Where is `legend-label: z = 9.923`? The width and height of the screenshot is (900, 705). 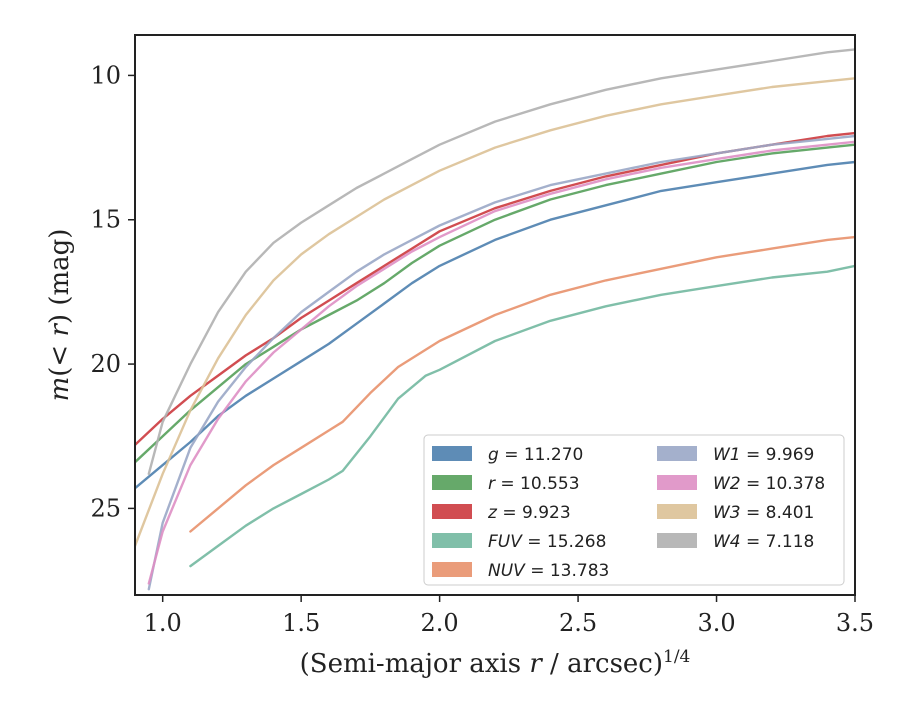
legend-label: z = 9.923 is located at coordinates (529, 513).